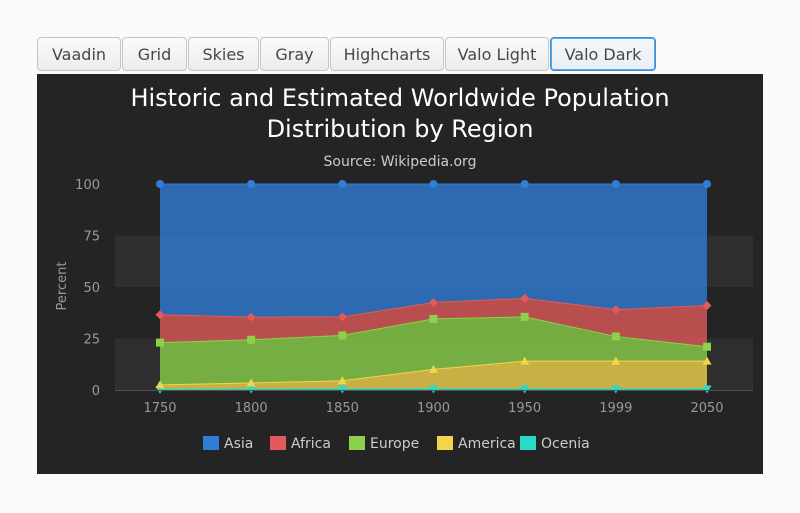 This screenshot has height=513, width=800. I want to click on legend-label: Ocenia, so click(565, 444).